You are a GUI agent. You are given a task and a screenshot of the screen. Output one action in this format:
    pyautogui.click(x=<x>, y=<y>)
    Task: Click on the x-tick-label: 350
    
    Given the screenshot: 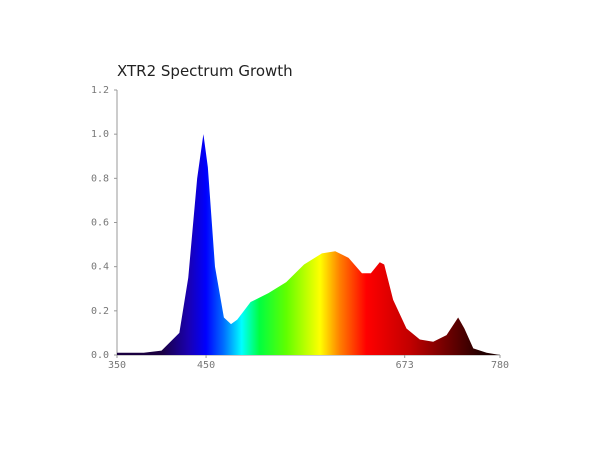 What is the action you would take?
    pyautogui.click(x=117, y=365)
    